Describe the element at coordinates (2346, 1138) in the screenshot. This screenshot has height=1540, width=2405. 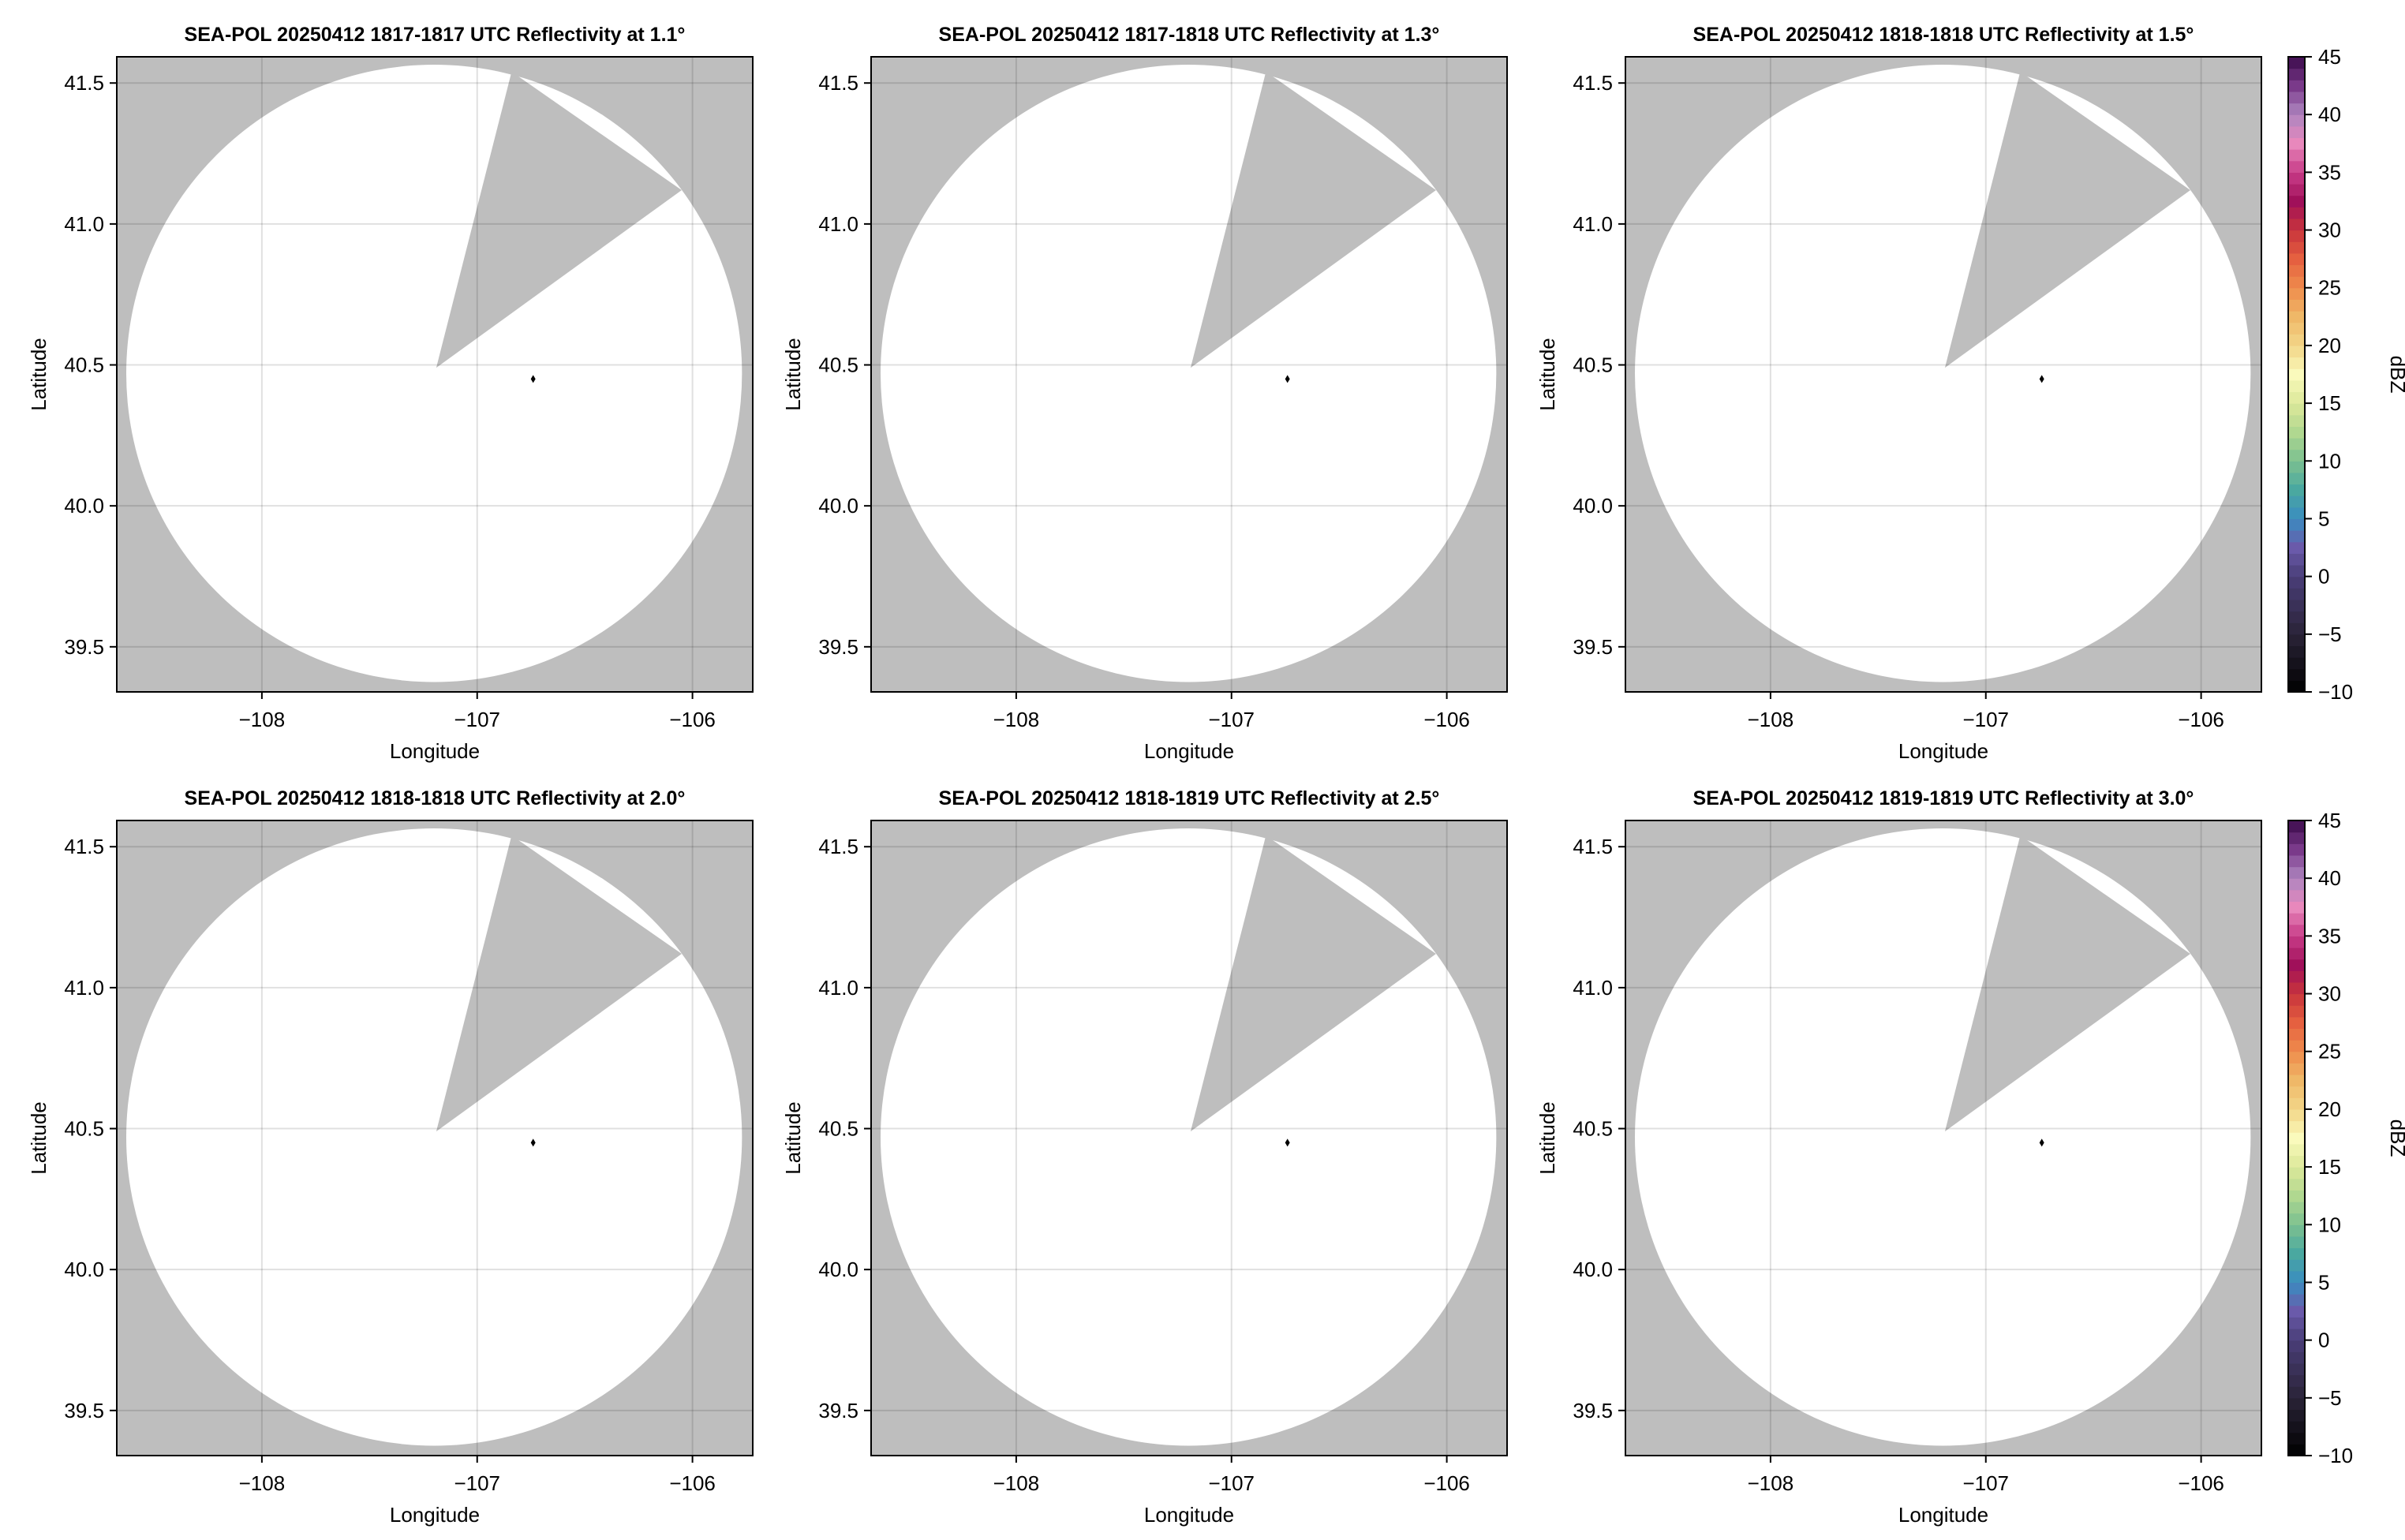
I see `colorbar-2: −10 −5 0 5 10 15 20 25 30 35 40 45 dBZ` at that location.